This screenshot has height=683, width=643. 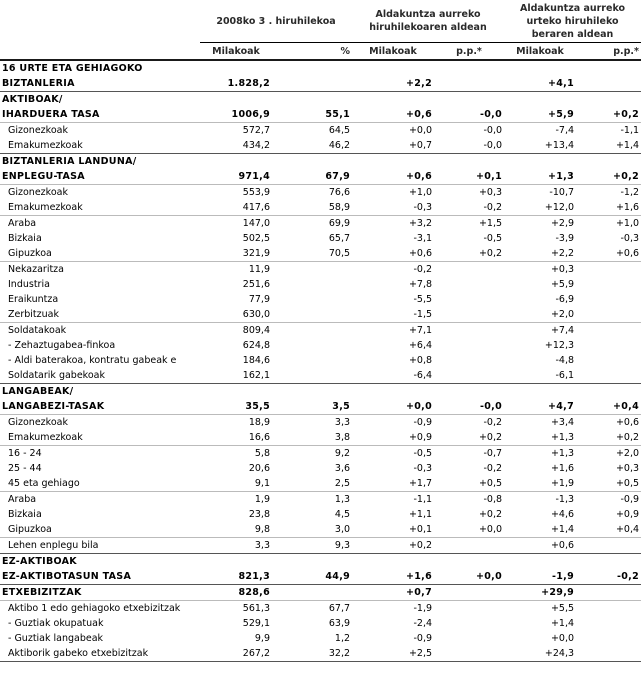 I want to click on table-cell: 76,6, so click(x=312, y=192).